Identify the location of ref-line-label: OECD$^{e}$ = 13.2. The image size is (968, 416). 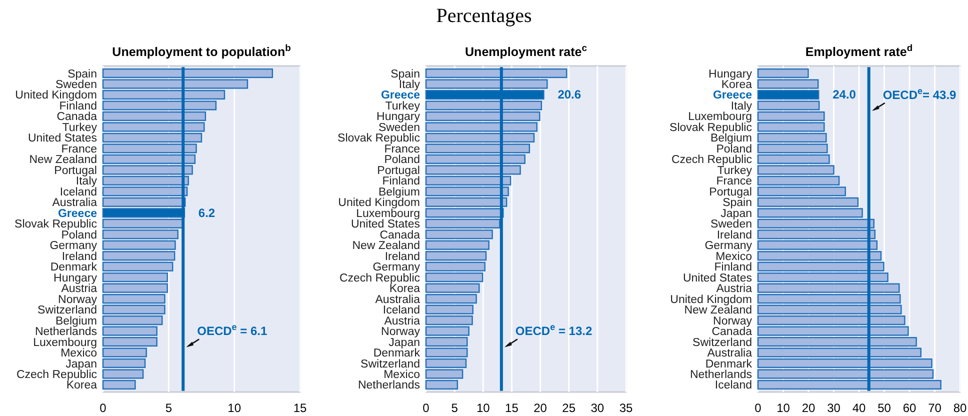
(553, 330).